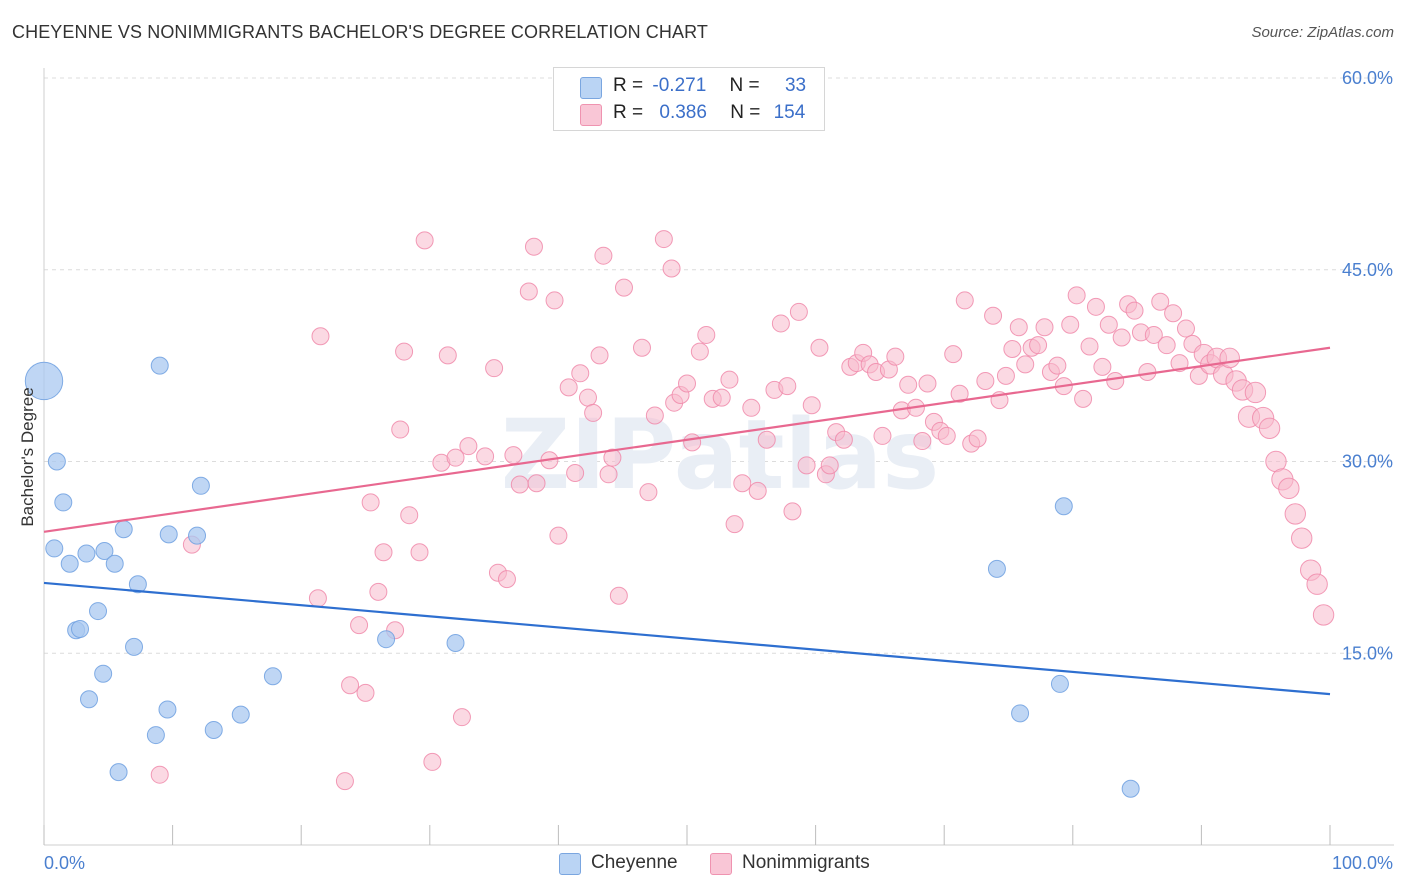  What do you see at coordinates (591, 88) in the screenshot?
I see `legend-swatch-cheyenne` at bounding box center [591, 88].